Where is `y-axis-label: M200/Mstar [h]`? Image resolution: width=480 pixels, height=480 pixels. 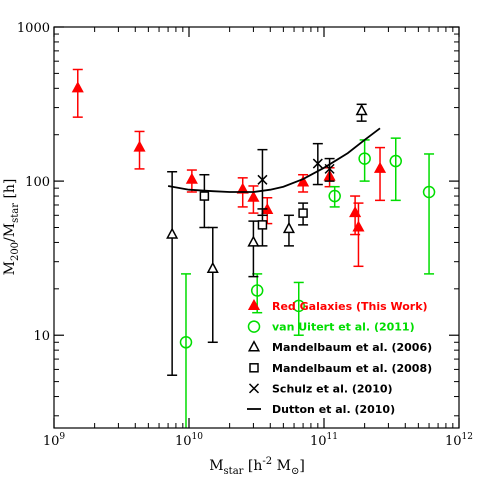 y-axis-label: M200/Mstar [h] is located at coordinates (11, 227).